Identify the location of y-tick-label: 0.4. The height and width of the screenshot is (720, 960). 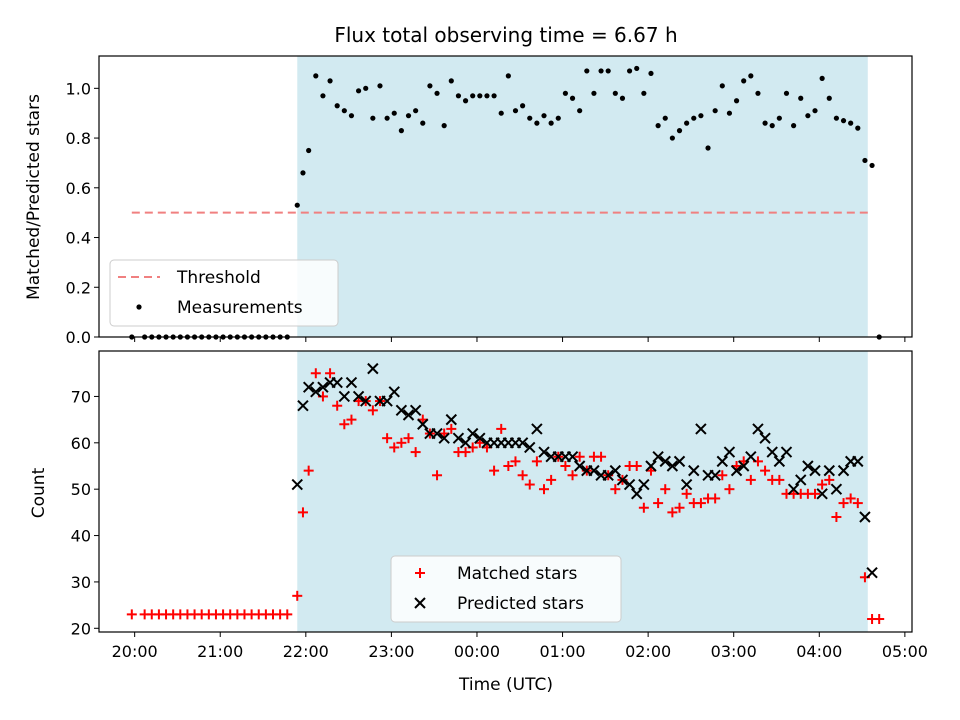
(78, 238).